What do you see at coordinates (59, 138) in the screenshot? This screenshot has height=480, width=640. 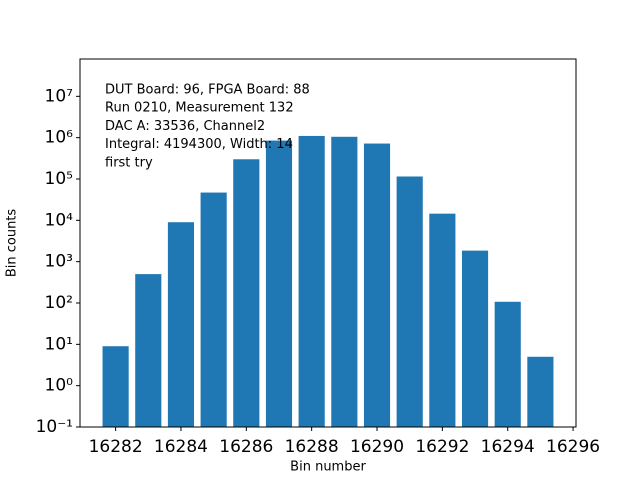 I see `y-tick-label: 10⁶` at bounding box center [59, 138].